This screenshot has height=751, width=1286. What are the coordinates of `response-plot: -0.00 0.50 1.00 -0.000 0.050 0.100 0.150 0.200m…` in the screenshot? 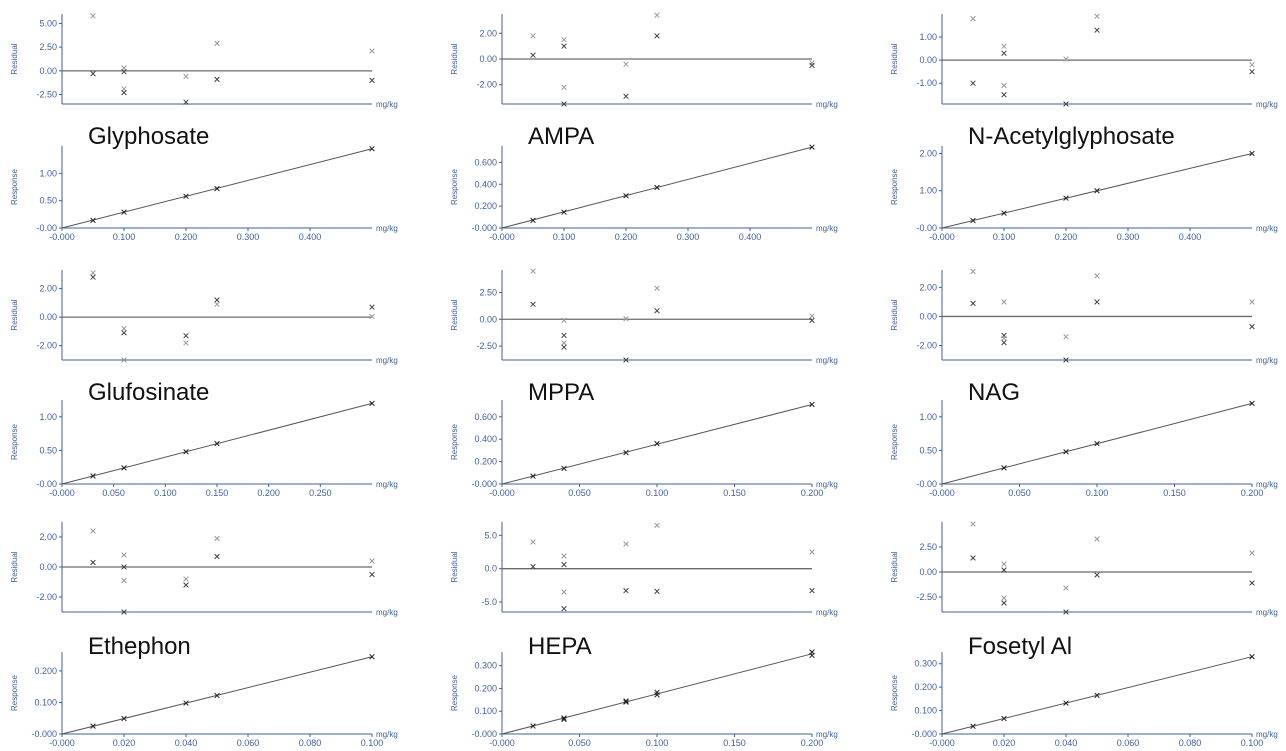 It's located at (1084, 449).